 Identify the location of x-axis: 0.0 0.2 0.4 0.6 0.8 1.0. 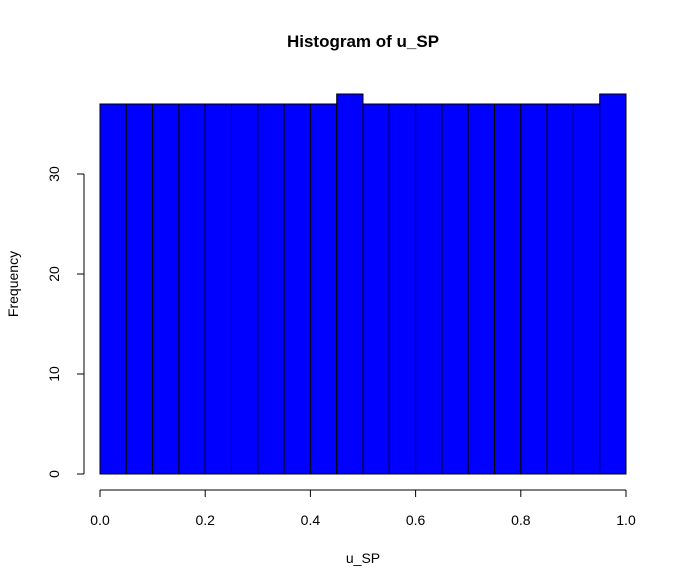
(363, 508).